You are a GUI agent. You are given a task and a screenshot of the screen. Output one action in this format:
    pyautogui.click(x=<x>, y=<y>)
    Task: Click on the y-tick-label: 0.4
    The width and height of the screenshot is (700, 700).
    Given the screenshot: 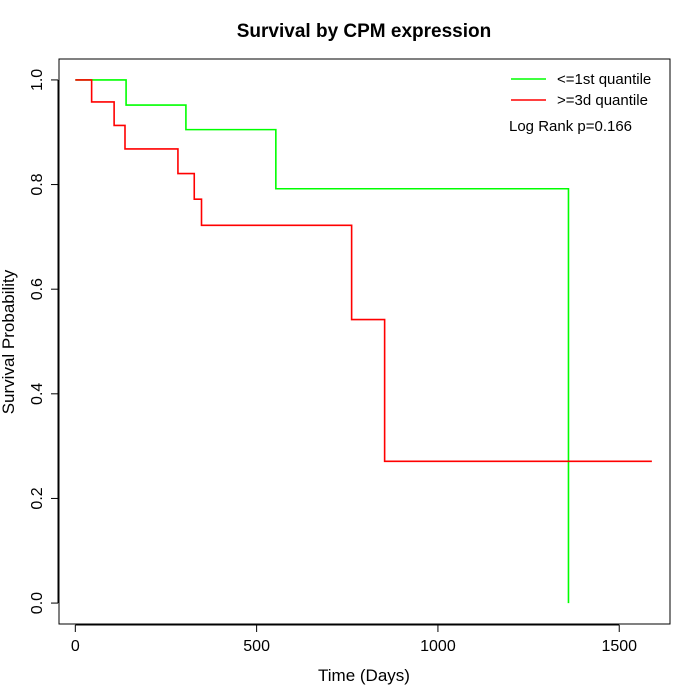 What is the action you would take?
    pyautogui.click(x=37, y=394)
    